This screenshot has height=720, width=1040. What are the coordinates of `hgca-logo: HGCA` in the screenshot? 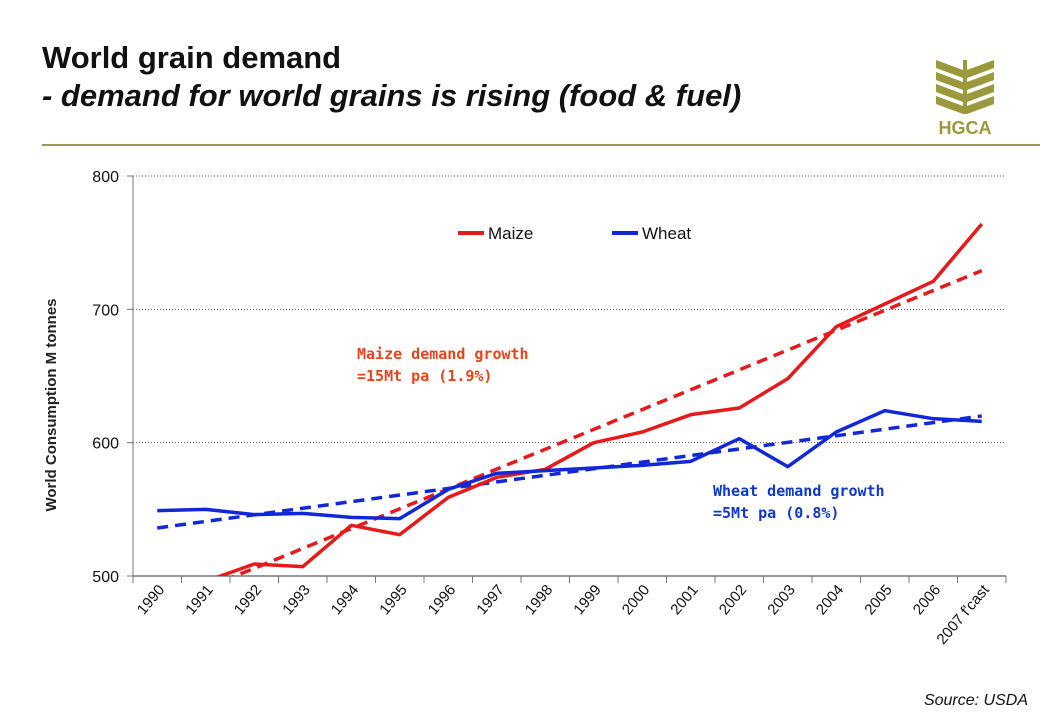 It's located at (965, 99).